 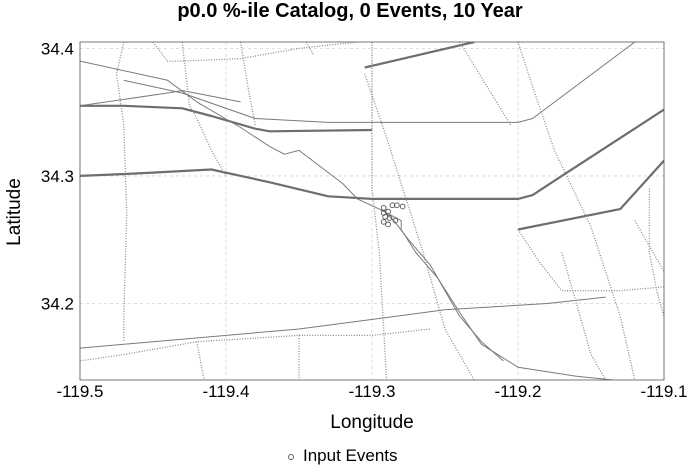 What do you see at coordinates (371, 422) in the screenshot?
I see `x-axis-label: Longitude` at bounding box center [371, 422].